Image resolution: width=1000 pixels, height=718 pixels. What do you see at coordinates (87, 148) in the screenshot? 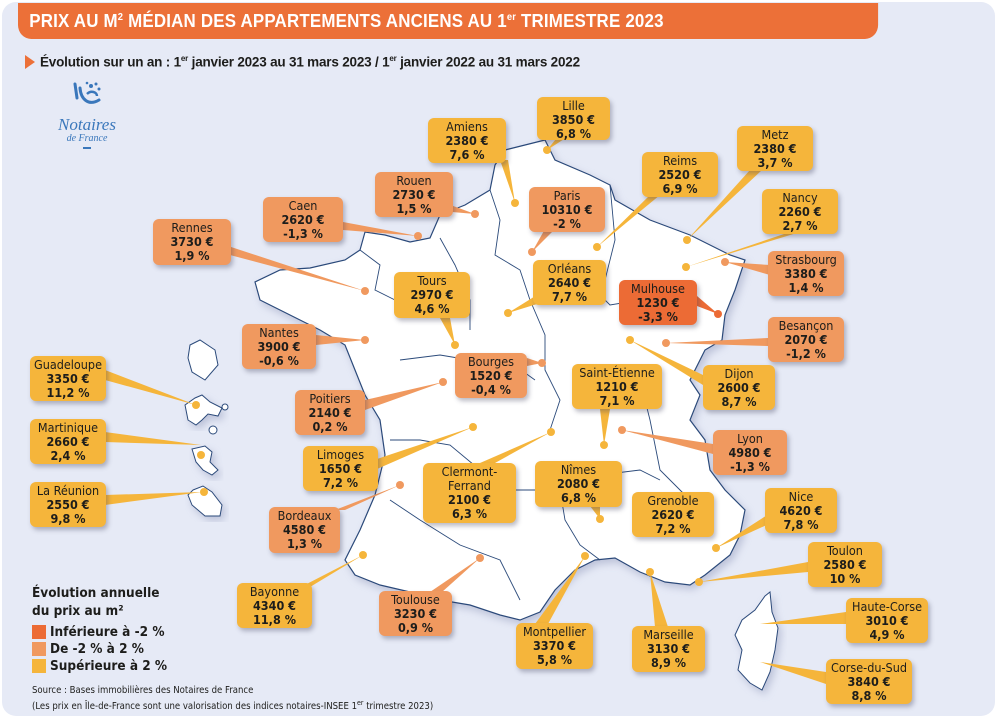
I see `logo-dash` at bounding box center [87, 148].